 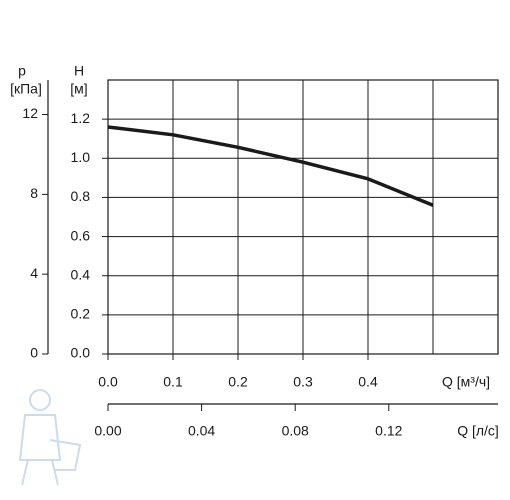 I want to click on x2-tick-label: 0.08, so click(x=295, y=431).